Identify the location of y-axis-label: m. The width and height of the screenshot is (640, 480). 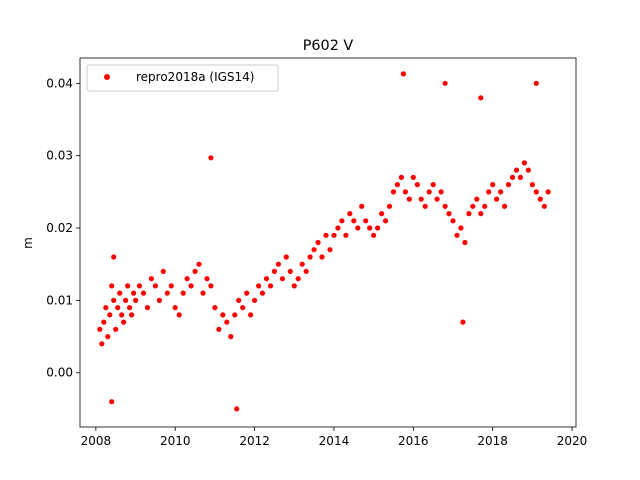
(28, 243).